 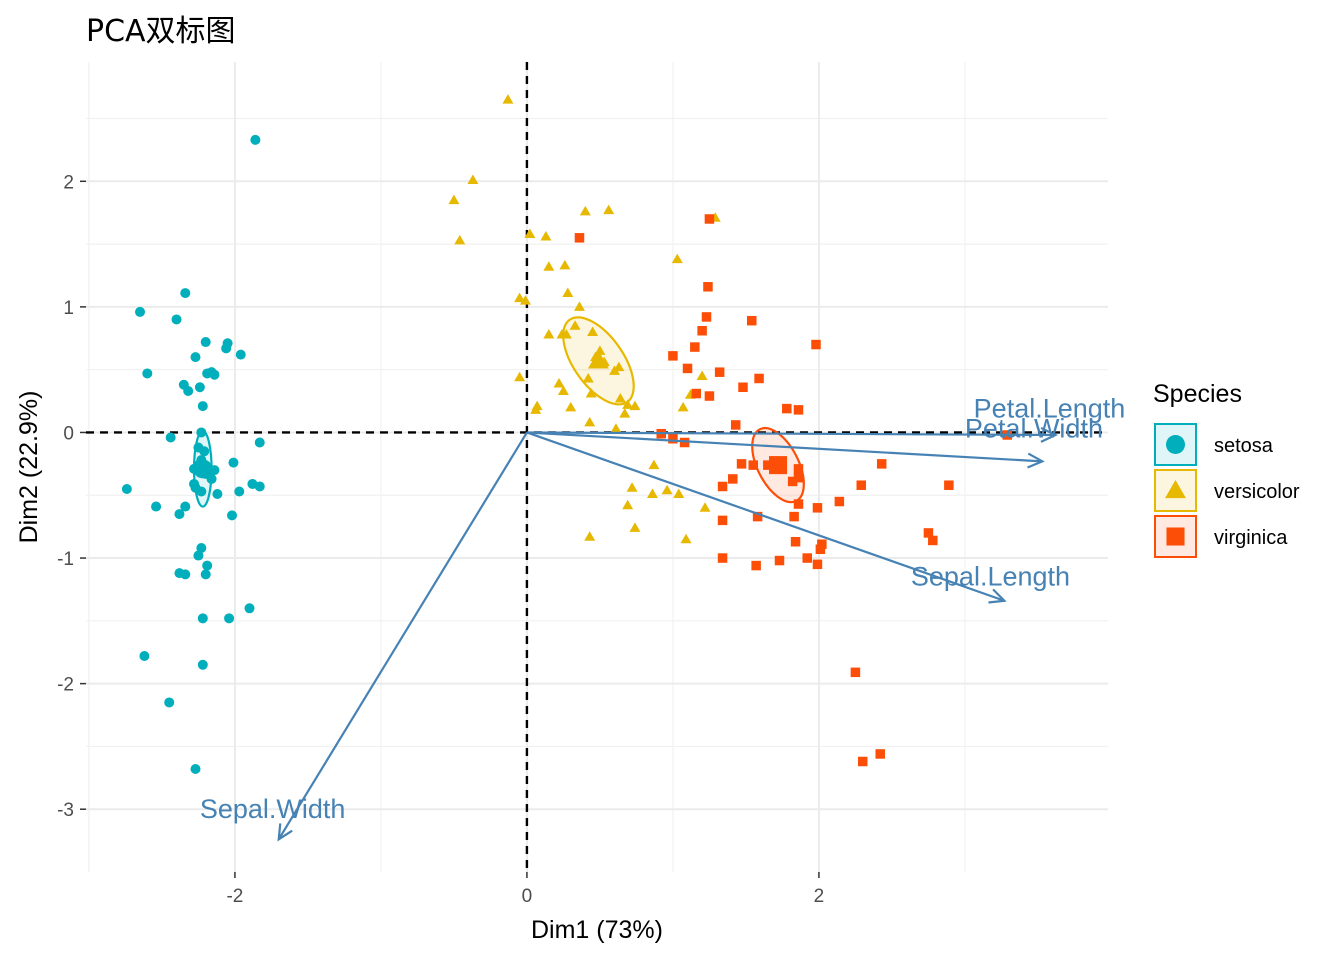 What do you see at coordinates (784, 447) in the screenshot?
I see `Petal.Width-arrow` at bounding box center [784, 447].